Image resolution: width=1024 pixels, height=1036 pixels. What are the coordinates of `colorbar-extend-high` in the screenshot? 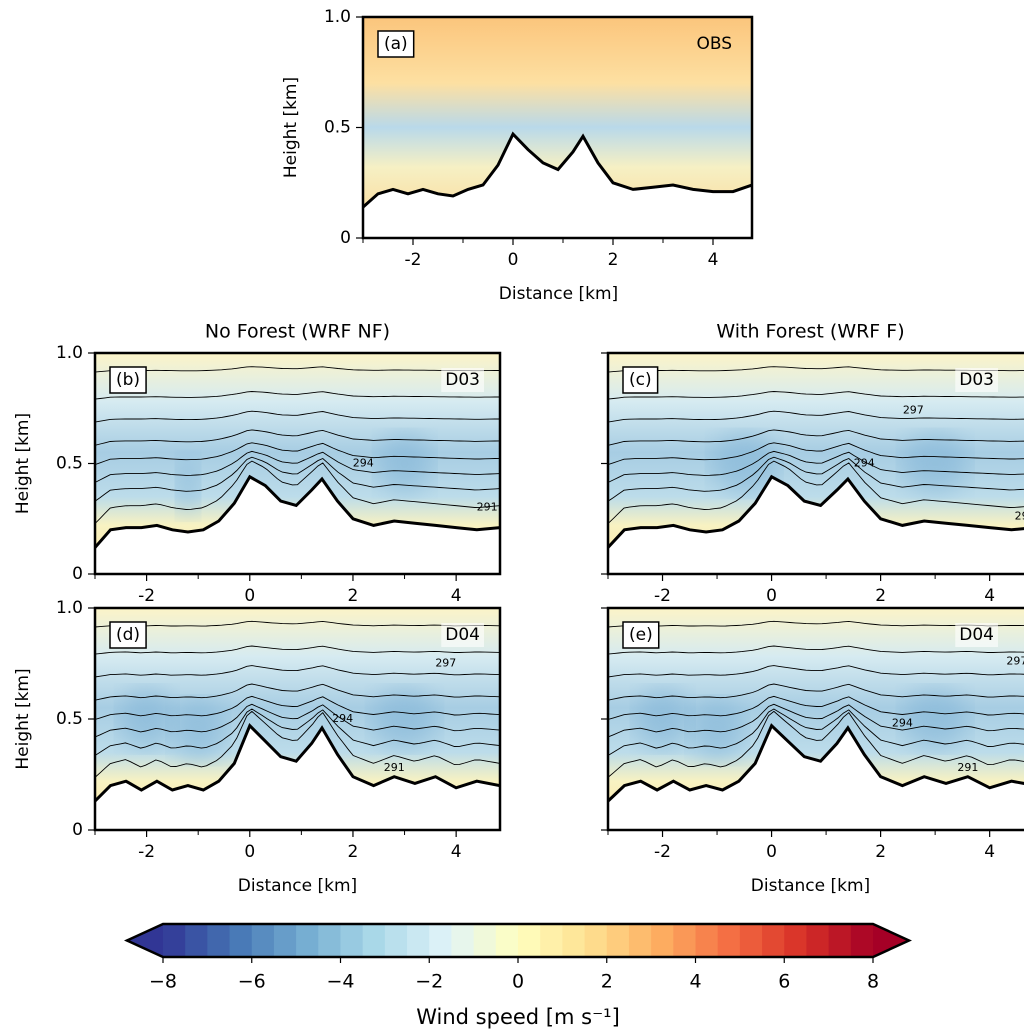 It's located at (891, 940).